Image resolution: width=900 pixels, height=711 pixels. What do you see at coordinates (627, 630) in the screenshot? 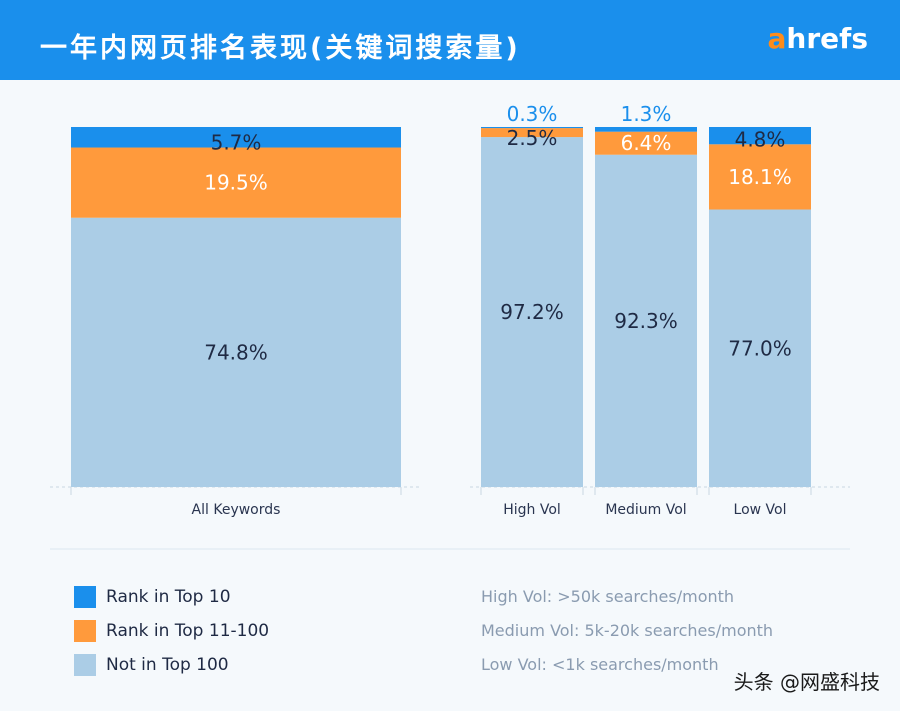
I see `note-medium-vol: Medium Vol: 5k-20k searches/month` at bounding box center [627, 630].